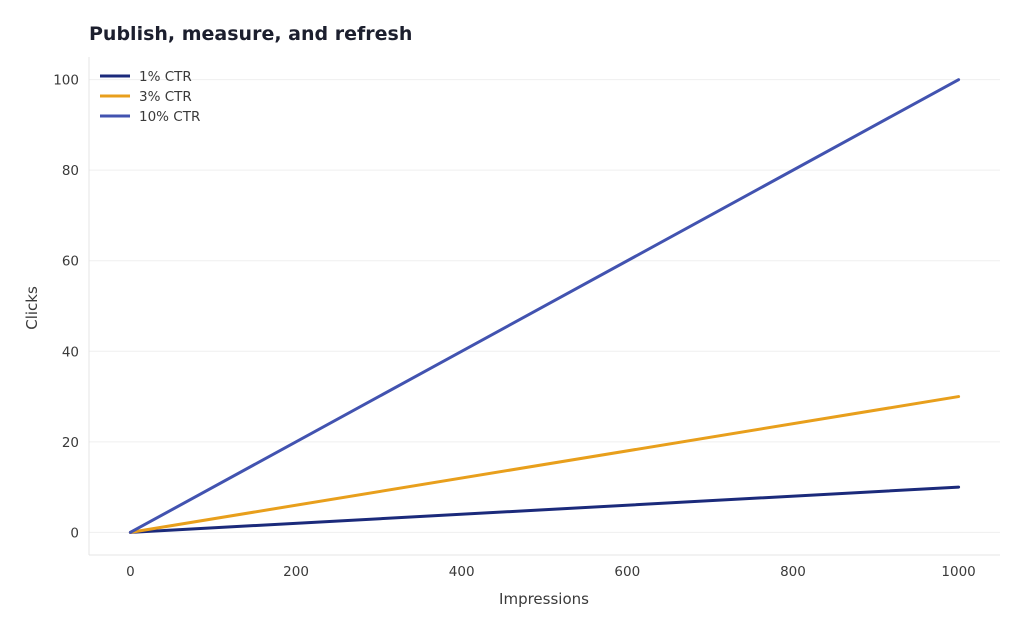 The height and width of the screenshot is (631, 1024). Describe the element at coordinates (296, 572) in the screenshot. I see `x-tick-label: 200` at that location.